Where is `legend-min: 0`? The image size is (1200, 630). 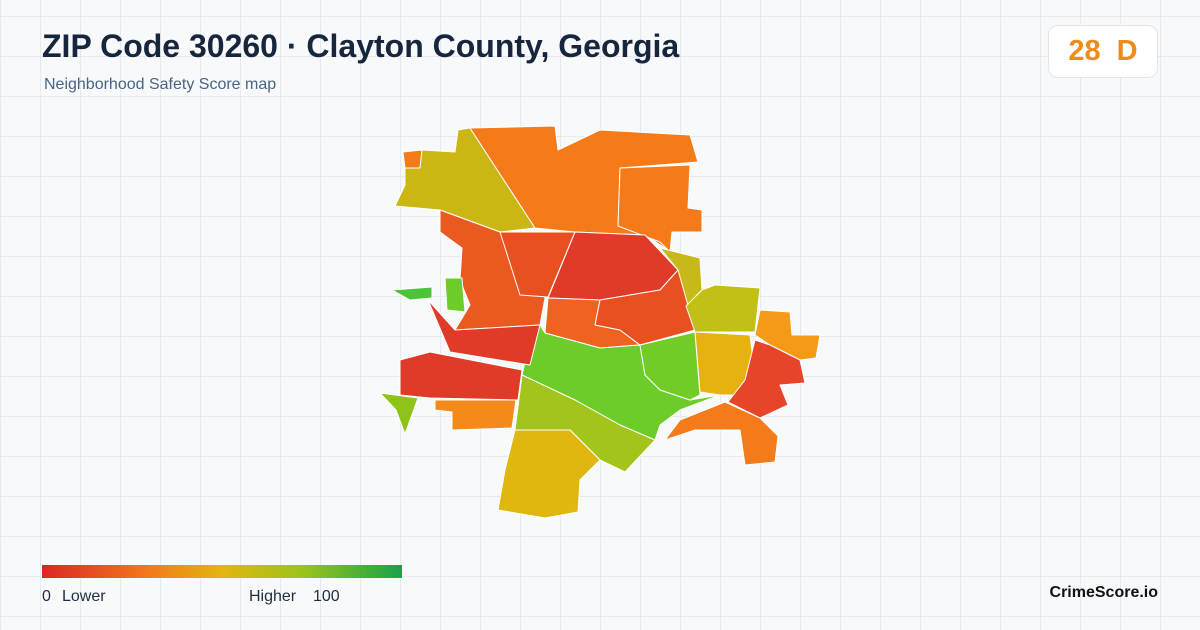 legend-min: 0 is located at coordinates (46, 596).